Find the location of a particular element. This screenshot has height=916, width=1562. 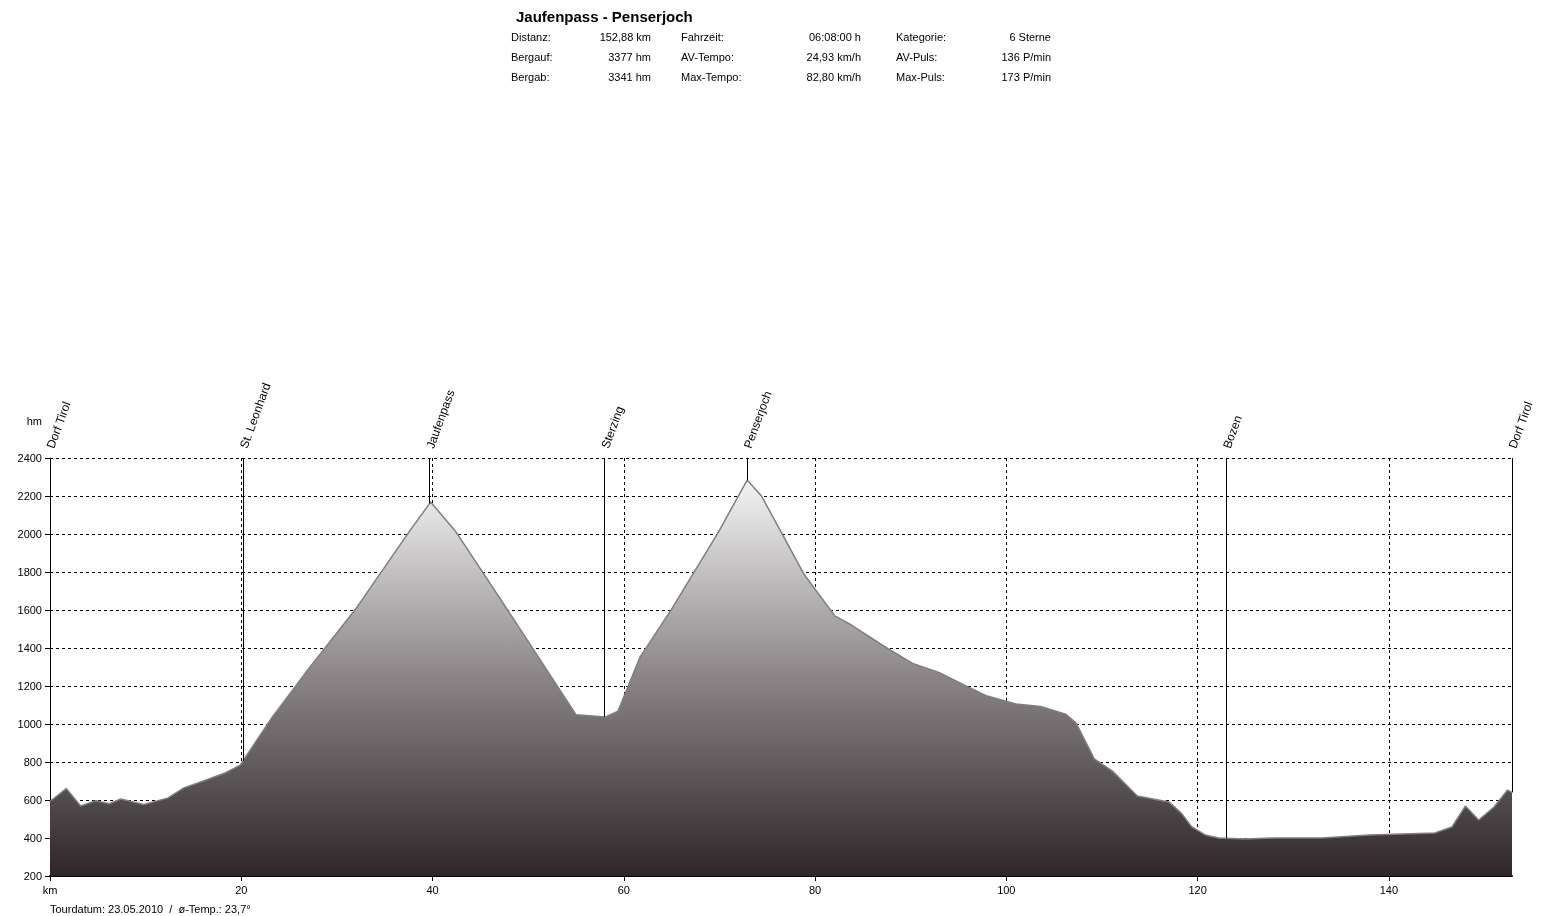

y-tick-label: 2400 is located at coordinates (29, 458).